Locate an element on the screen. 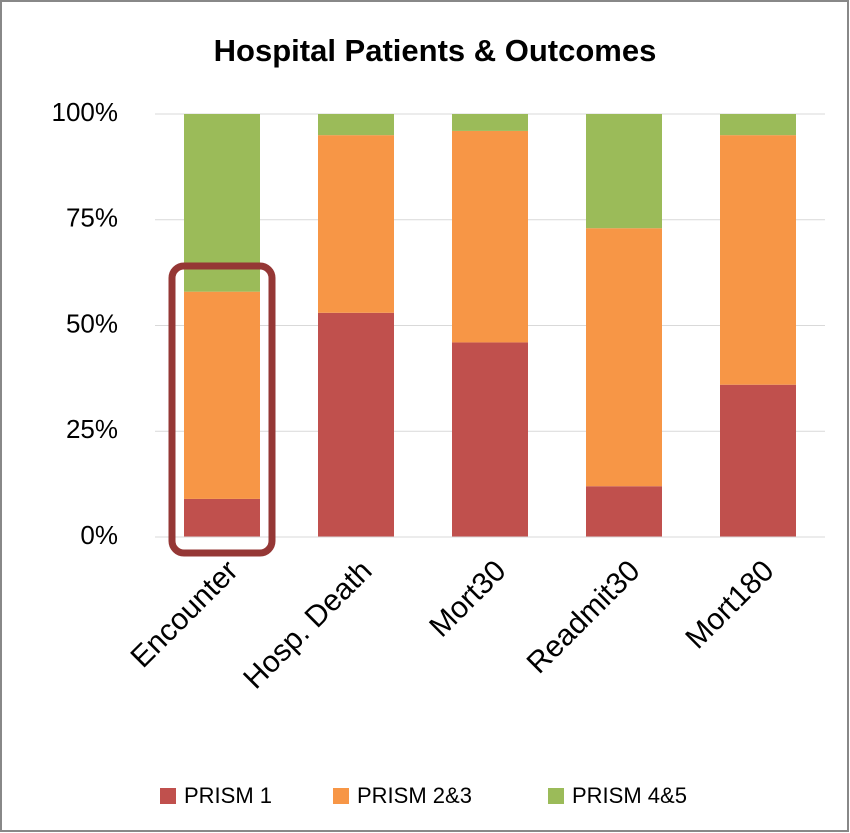 The image size is (850, 833). legend-label: PRISM 2&3 is located at coordinates (414, 795).